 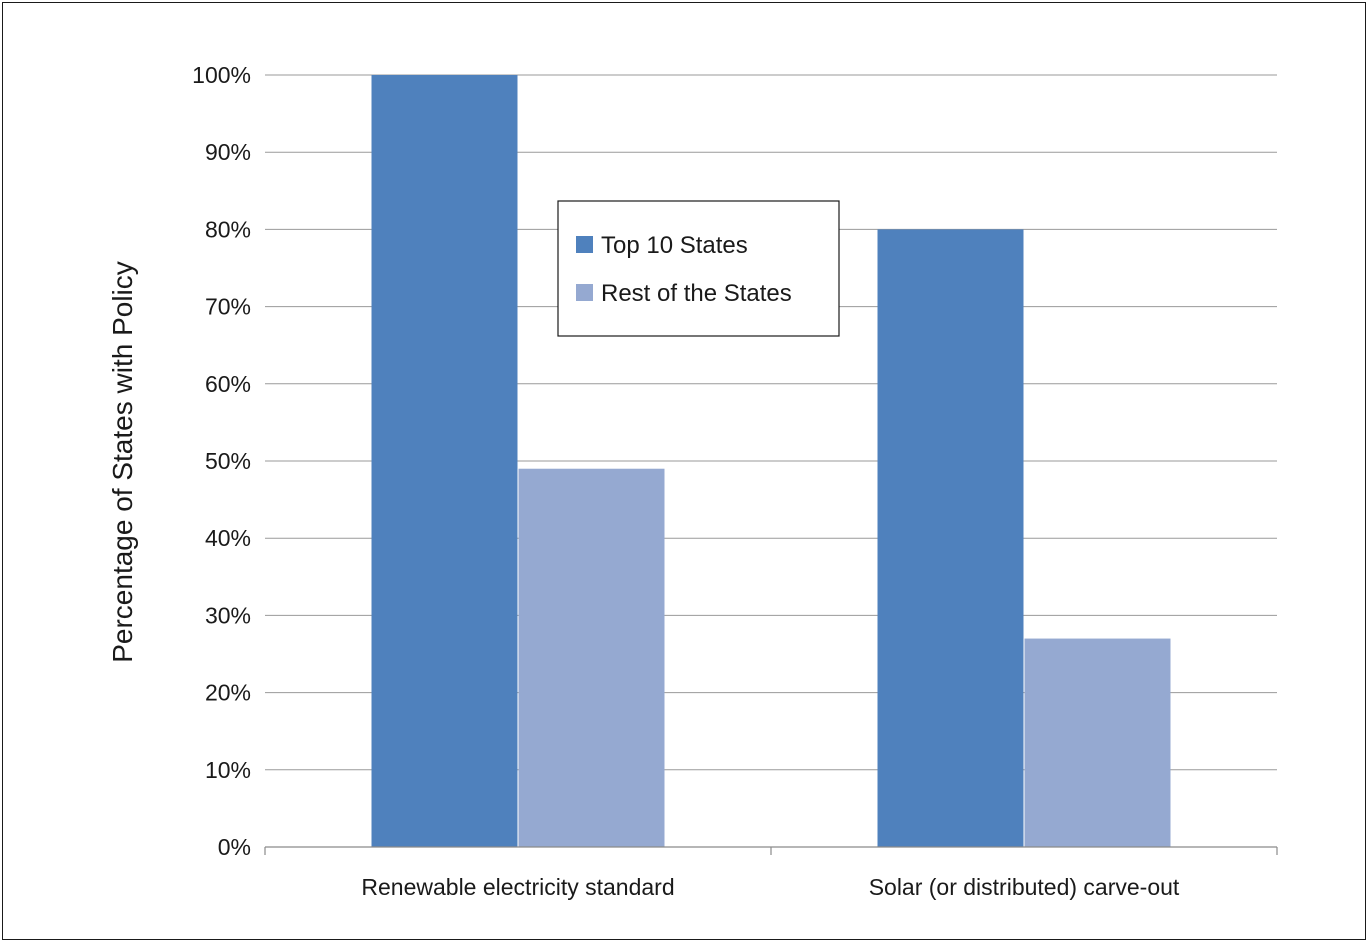 I want to click on x-tick-label-renewable-electricity-standard: Renewable electricity standard, so click(x=517, y=887).